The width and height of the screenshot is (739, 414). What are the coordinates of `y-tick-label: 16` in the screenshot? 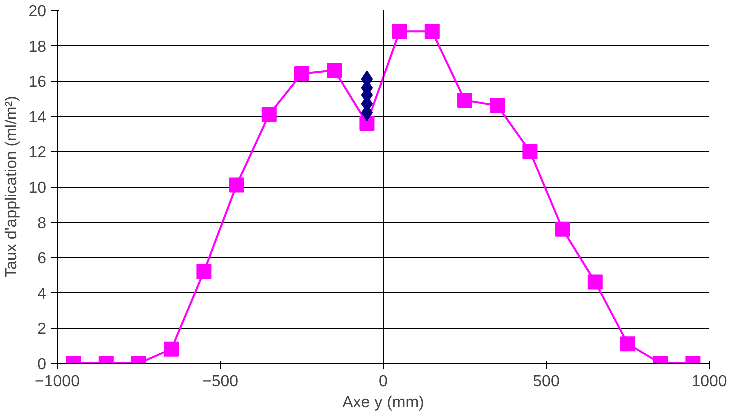 It's located at (37, 83).